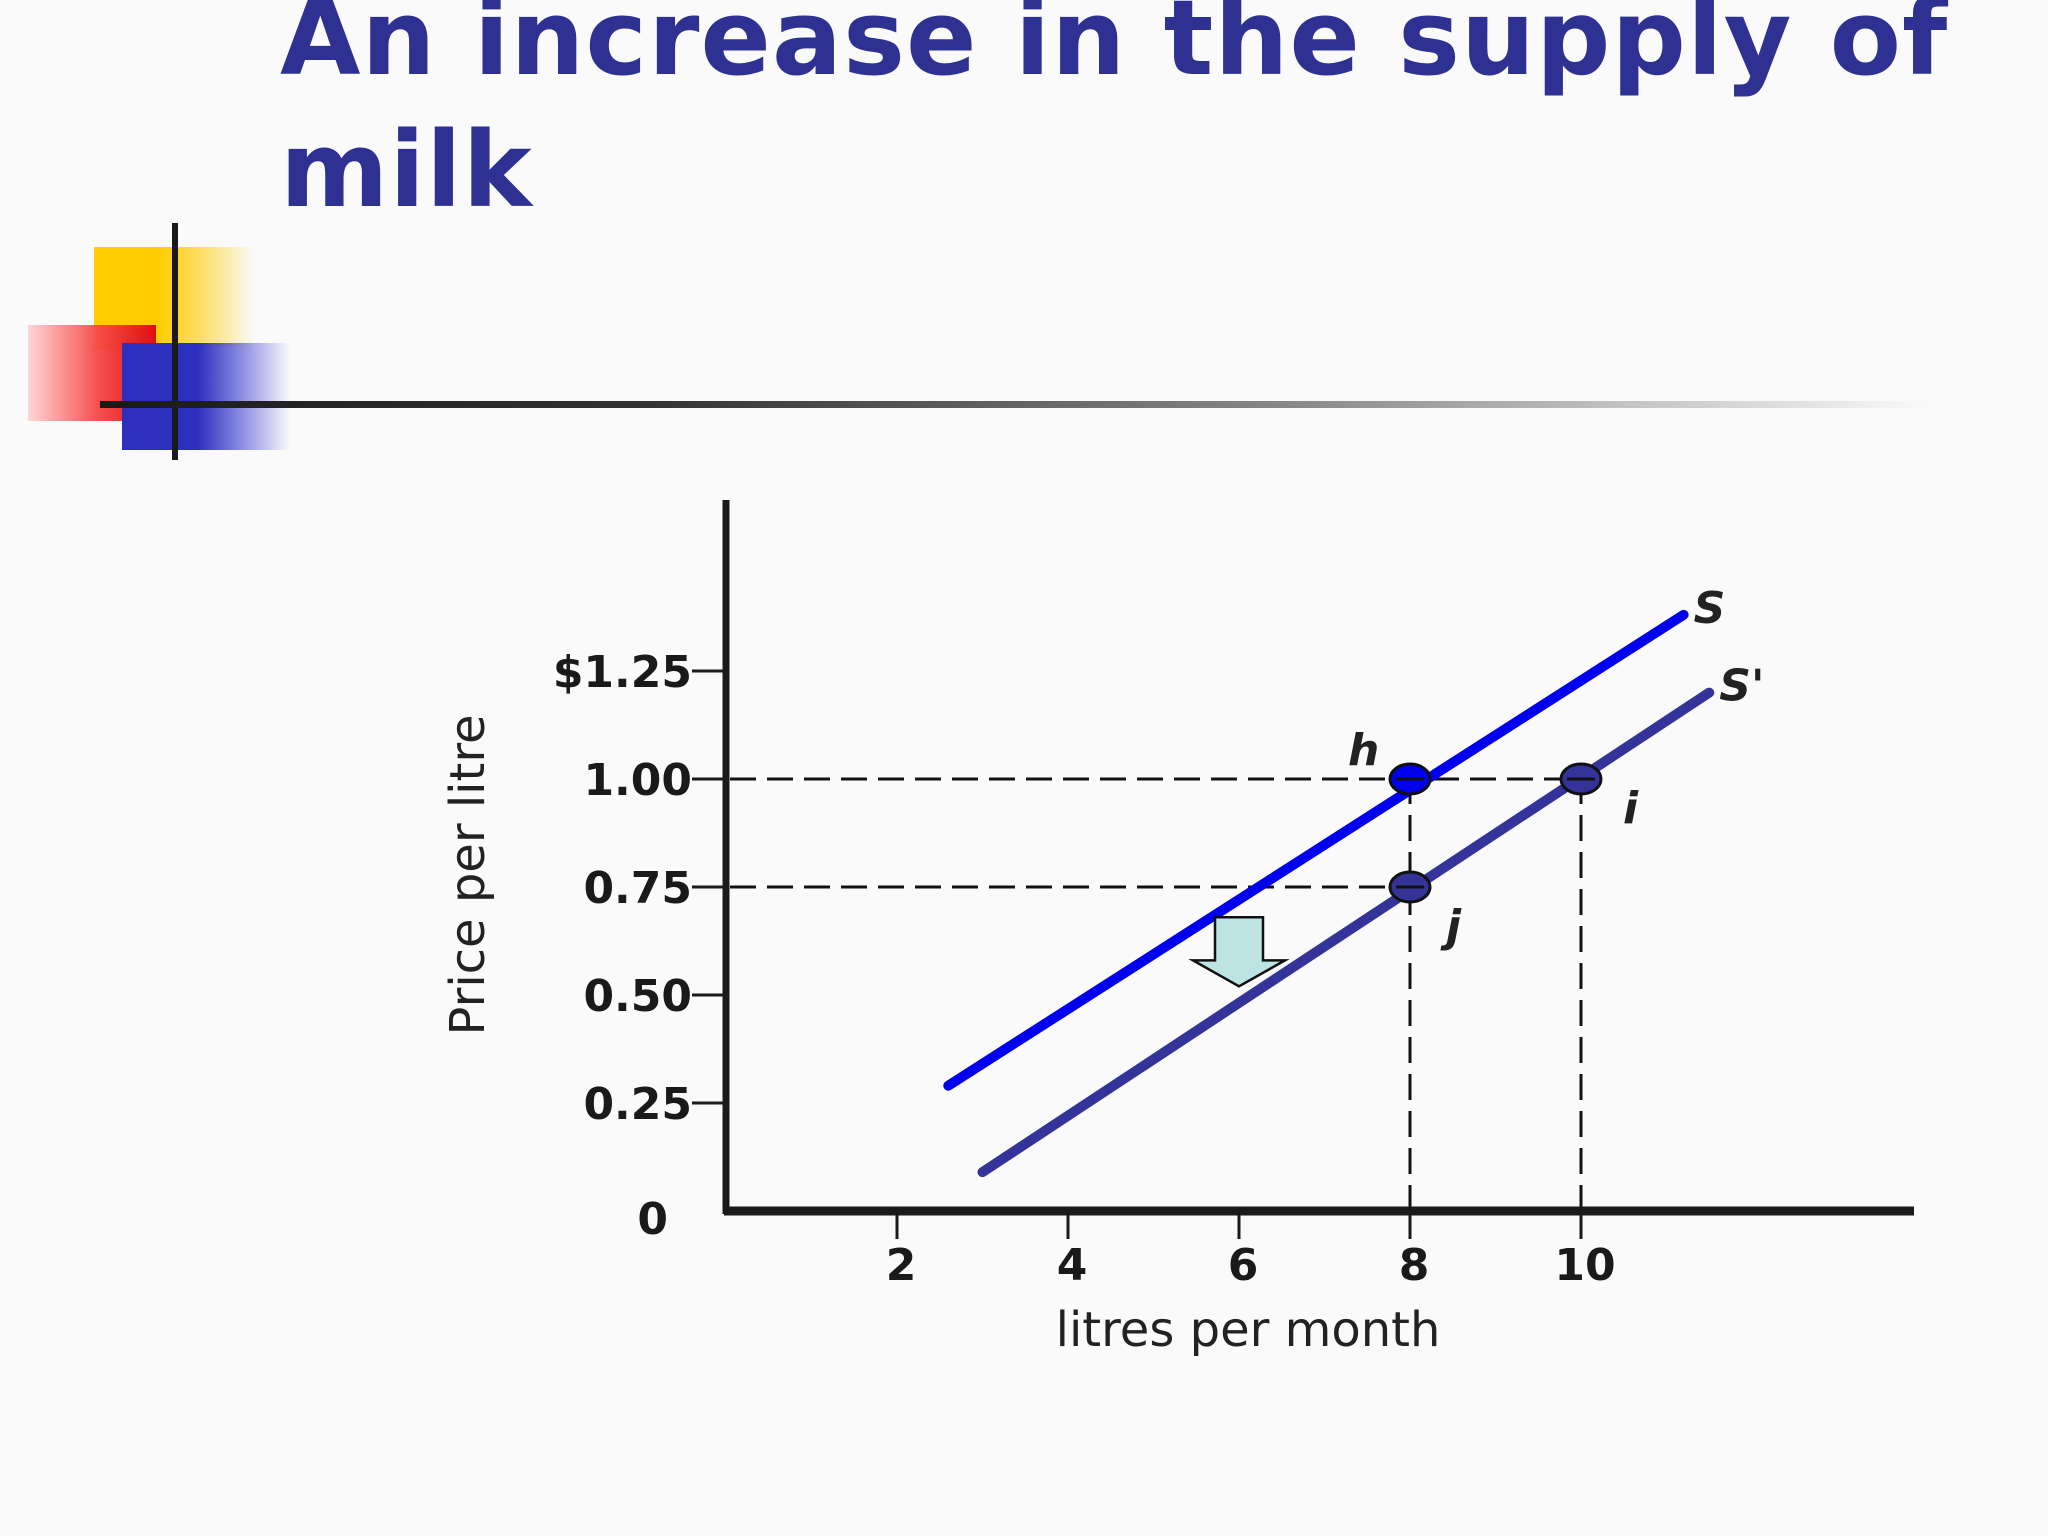 This screenshot has width=2048, height=1536. I want to click on x-axis-title: litres per month, so click(1248, 1330).